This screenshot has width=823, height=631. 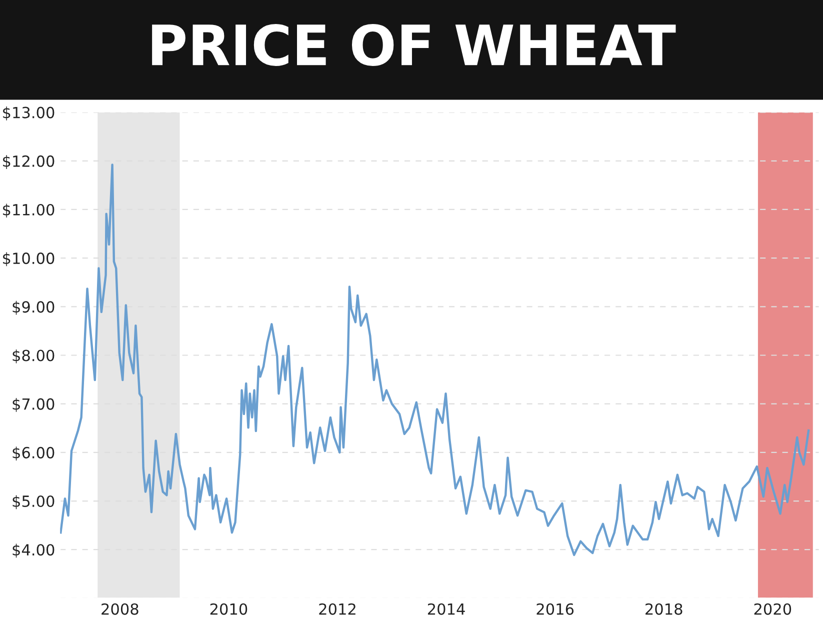 I want to click on y-tick-label: $8.00, so click(x=33, y=356).